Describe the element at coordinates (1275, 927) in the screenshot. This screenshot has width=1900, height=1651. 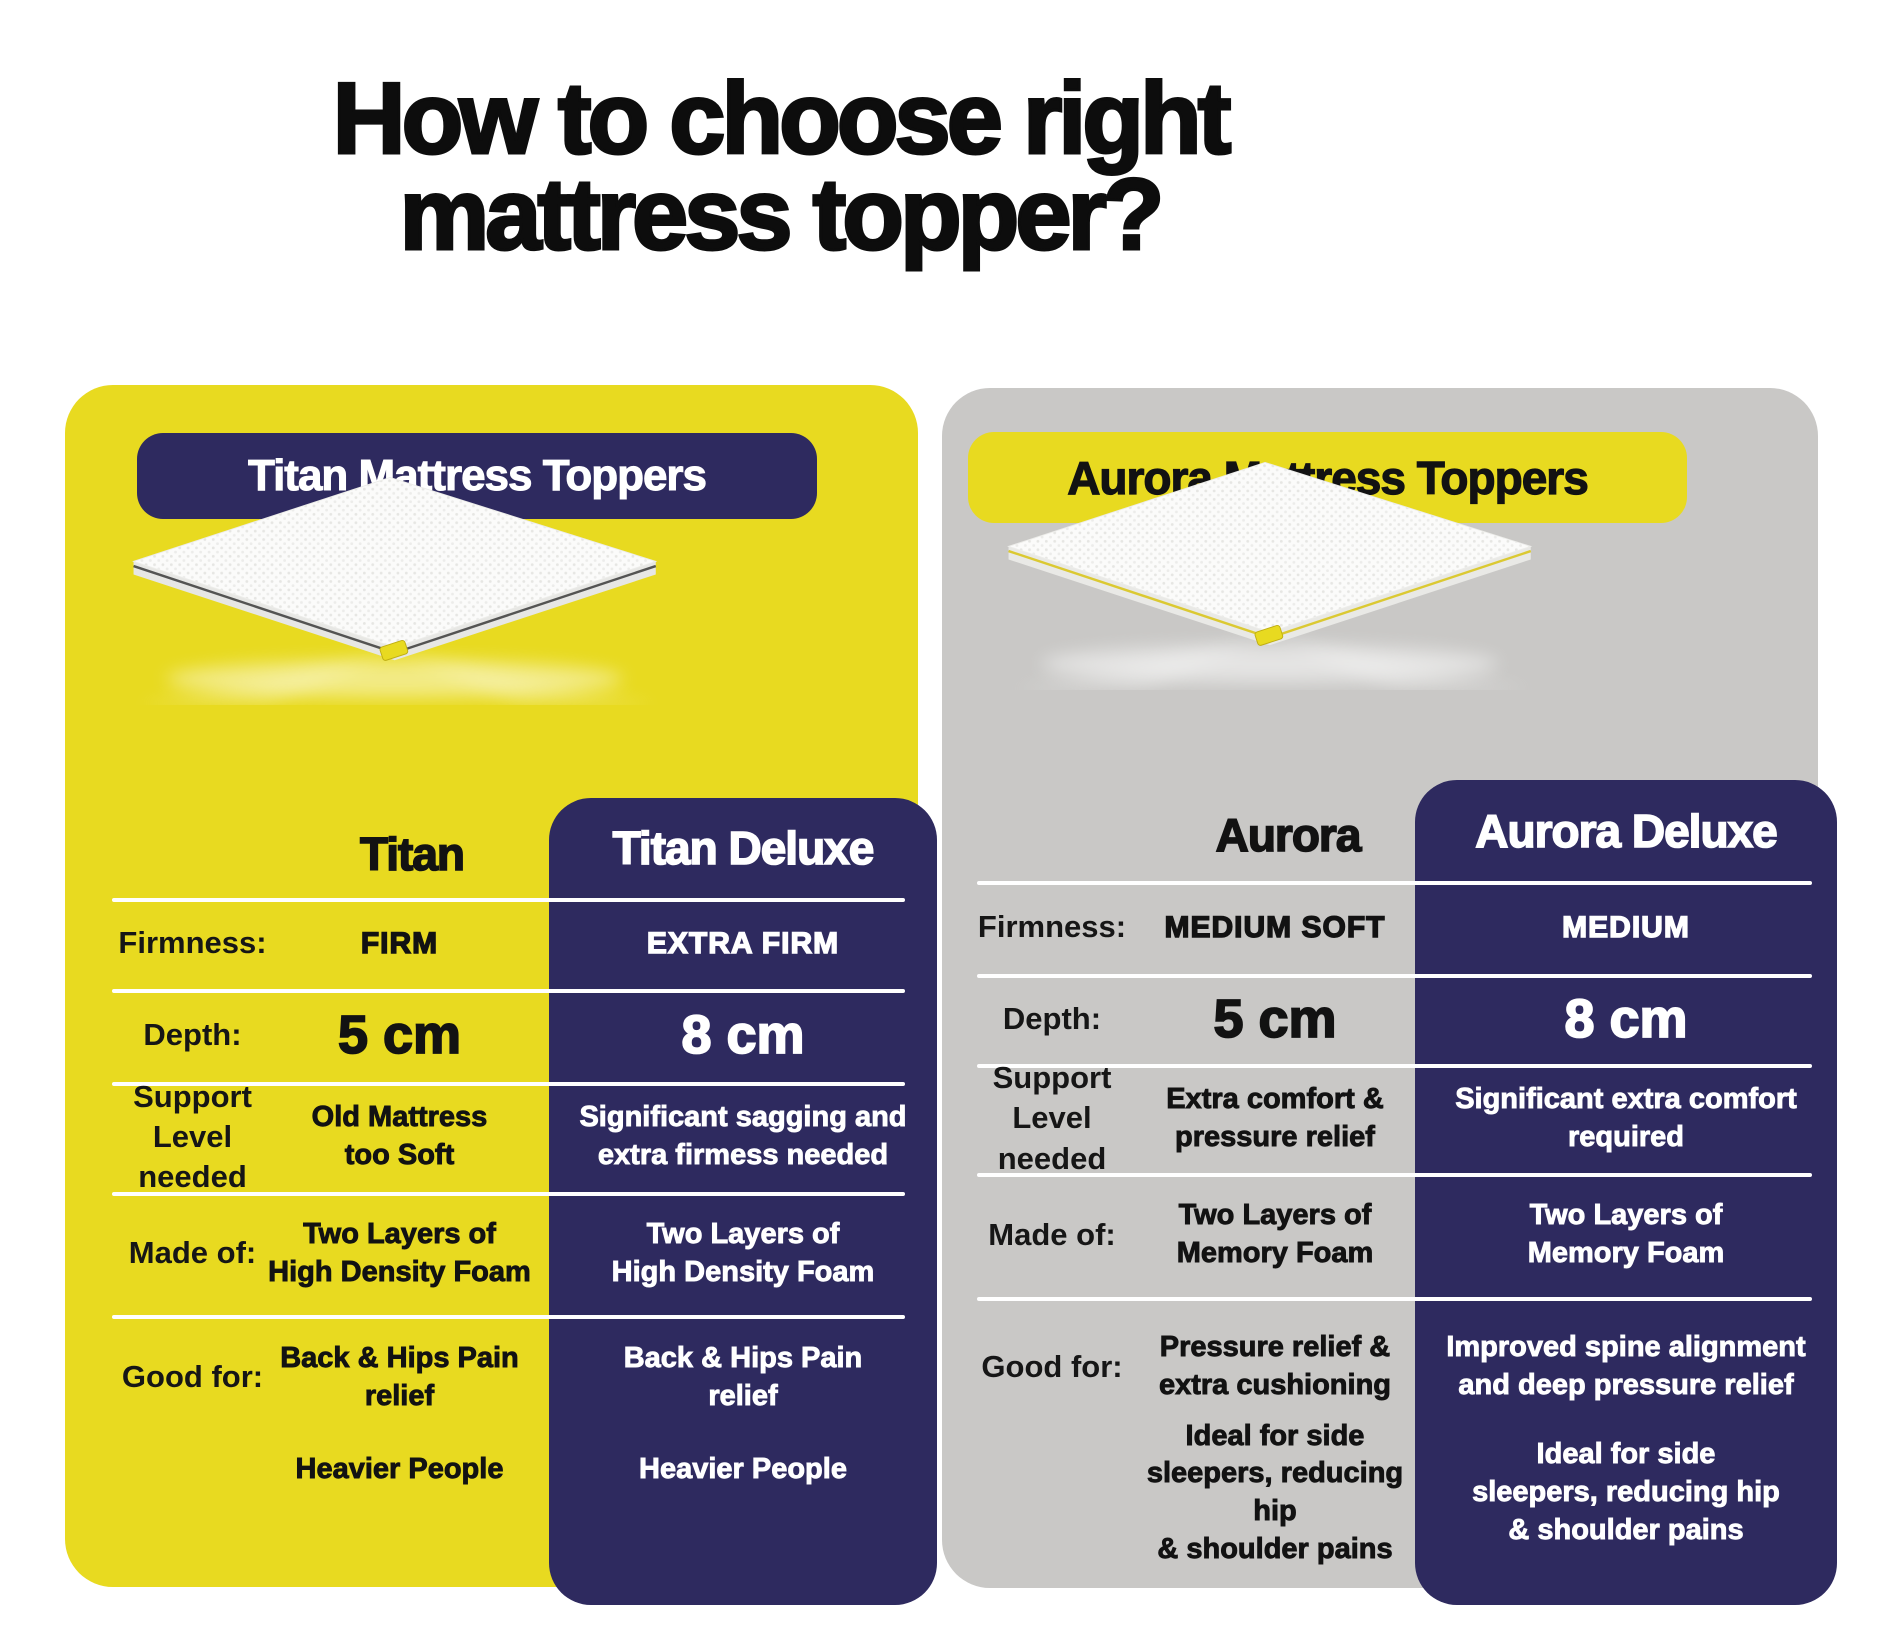
I see `aurora-firmness-value: MEDIUM SOFT` at that location.